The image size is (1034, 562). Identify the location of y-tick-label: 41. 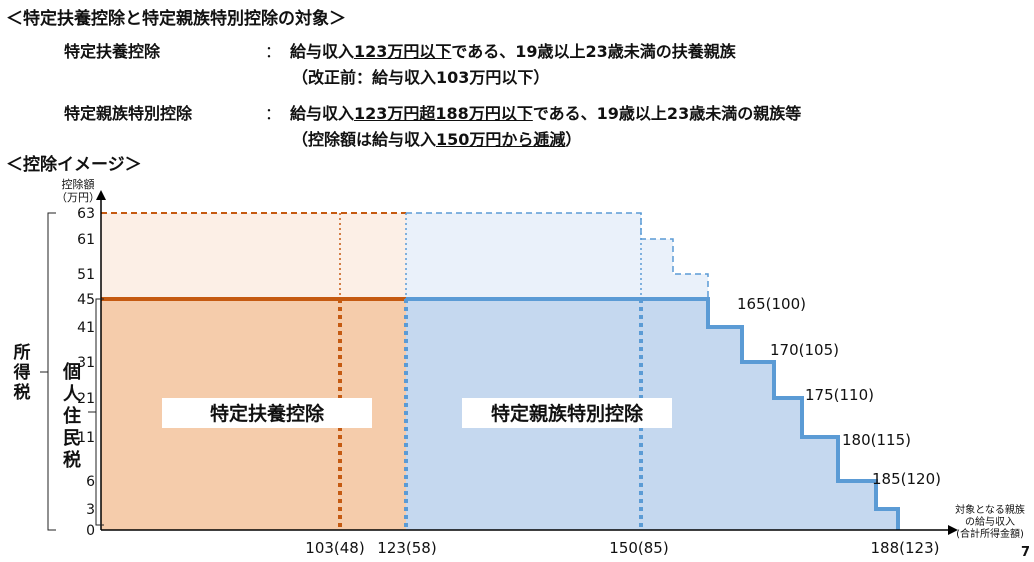
(86, 328).